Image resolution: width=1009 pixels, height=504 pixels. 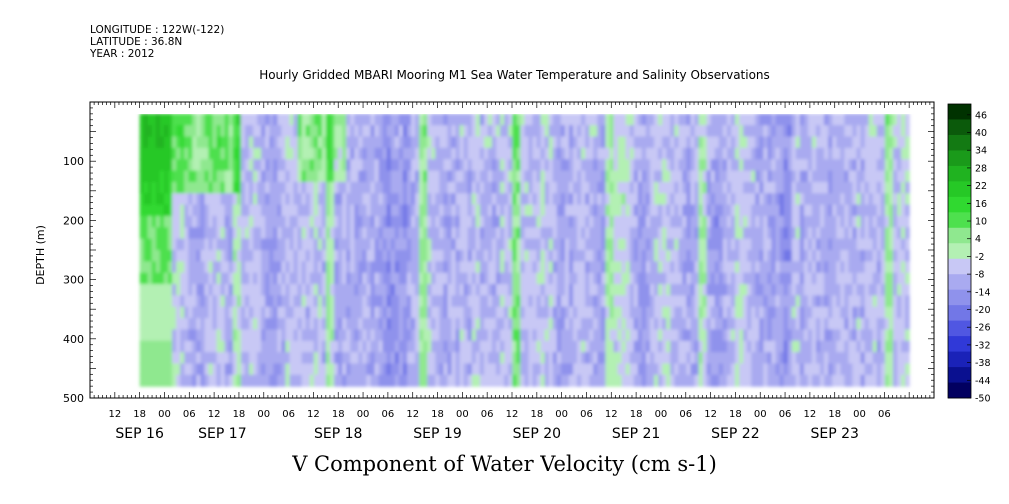 I want to click on x-hour-tick-label: 06, so click(x=189, y=414).